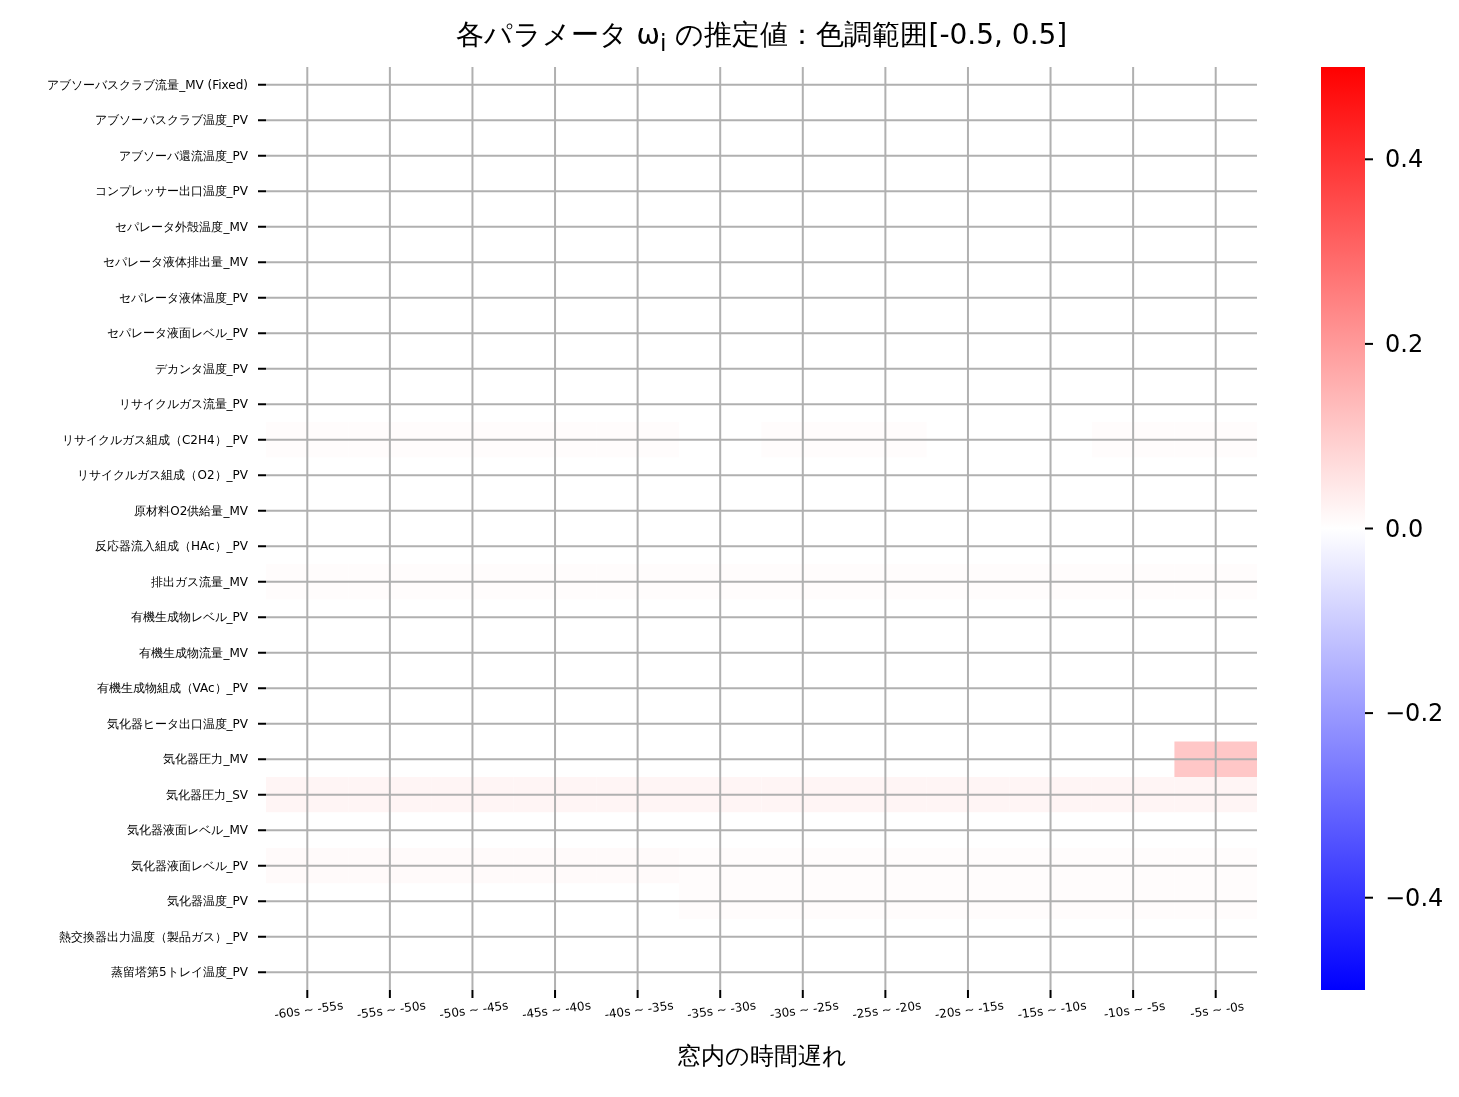 The image size is (1459, 1097). What do you see at coordinates (188, 830) in the screenshot?
I see `y-tick-label: 気化器液面レベル_MV` at bounding box center [188, 830].